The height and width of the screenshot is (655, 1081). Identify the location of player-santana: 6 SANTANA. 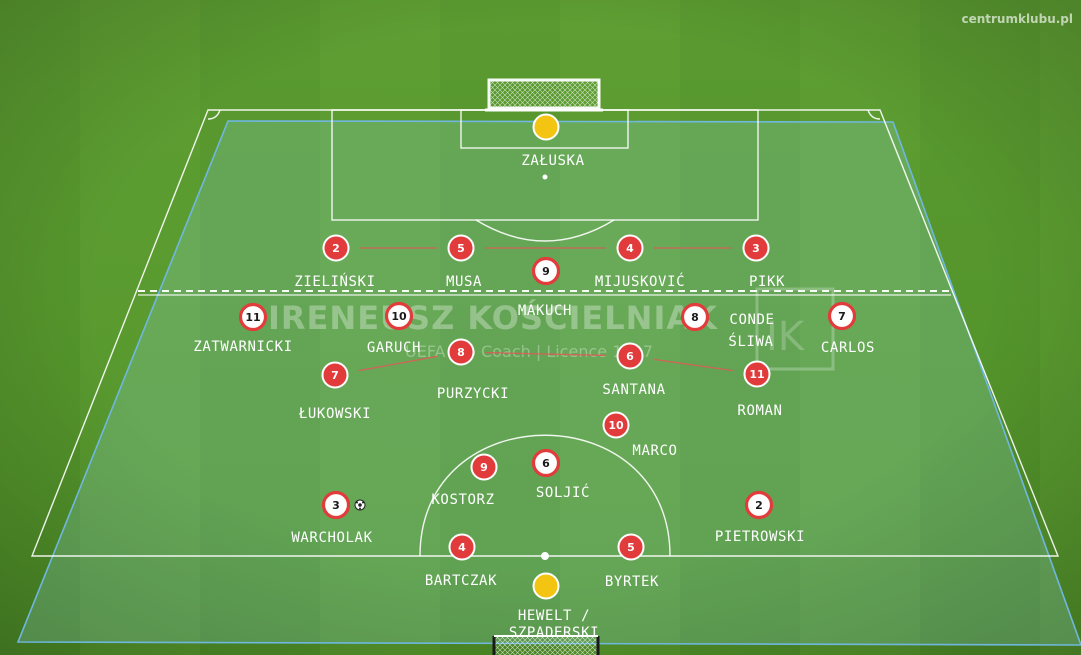
(633, 370).